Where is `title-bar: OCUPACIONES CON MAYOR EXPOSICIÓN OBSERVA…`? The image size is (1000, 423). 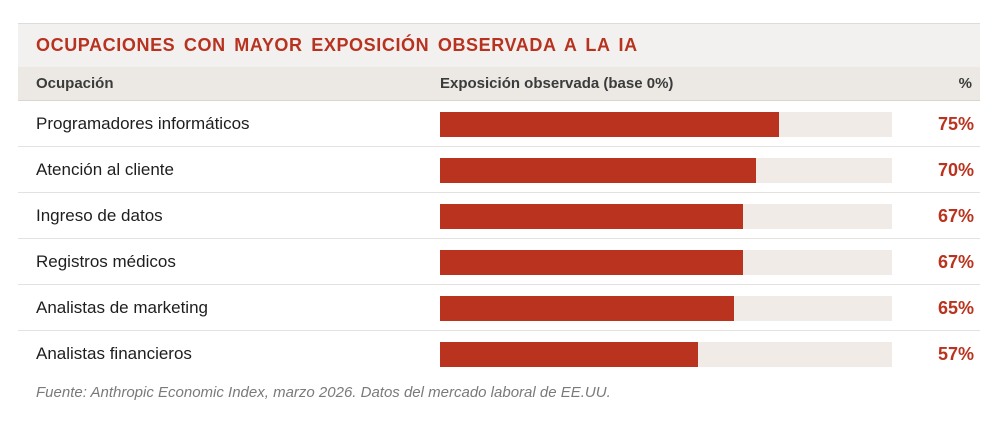 title-bar: OCUPACIONES CON MAYOR EXPOSICIÓN OBSERVA… is located at coordinates (499, 45).